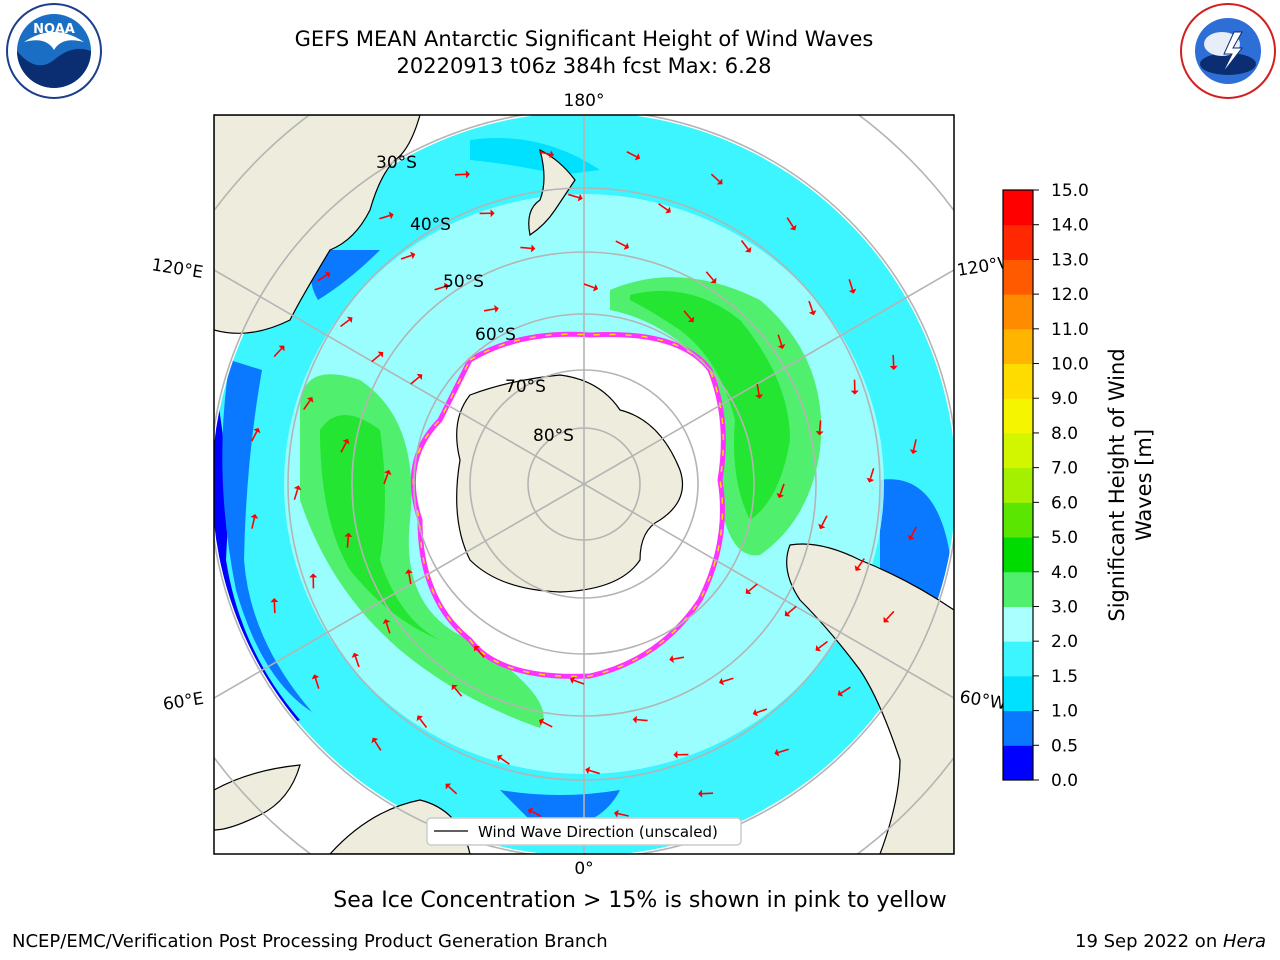 The width and height of the screenshot is (1280, 960). I want to click on lat-label-50s: 50°S, so click(463, 282).